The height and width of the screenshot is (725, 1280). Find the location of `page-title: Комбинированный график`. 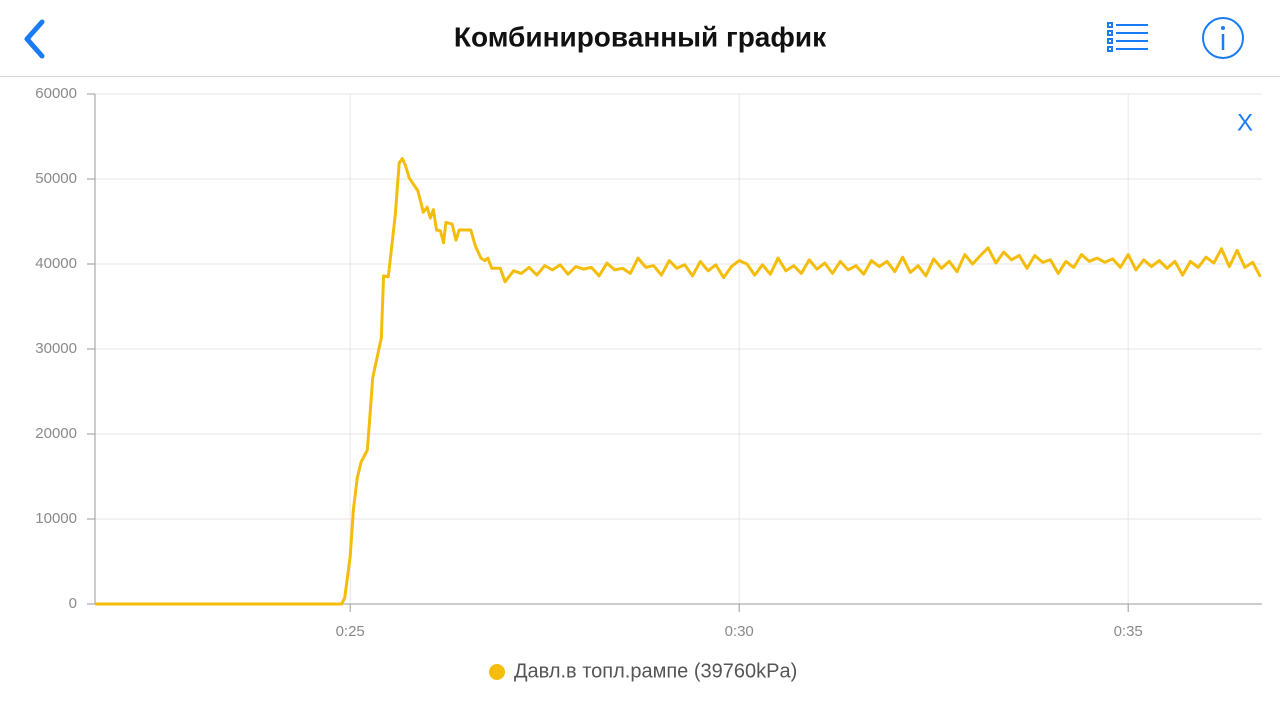

page-title: Комбинированный график is located at coordinates (640, 36).